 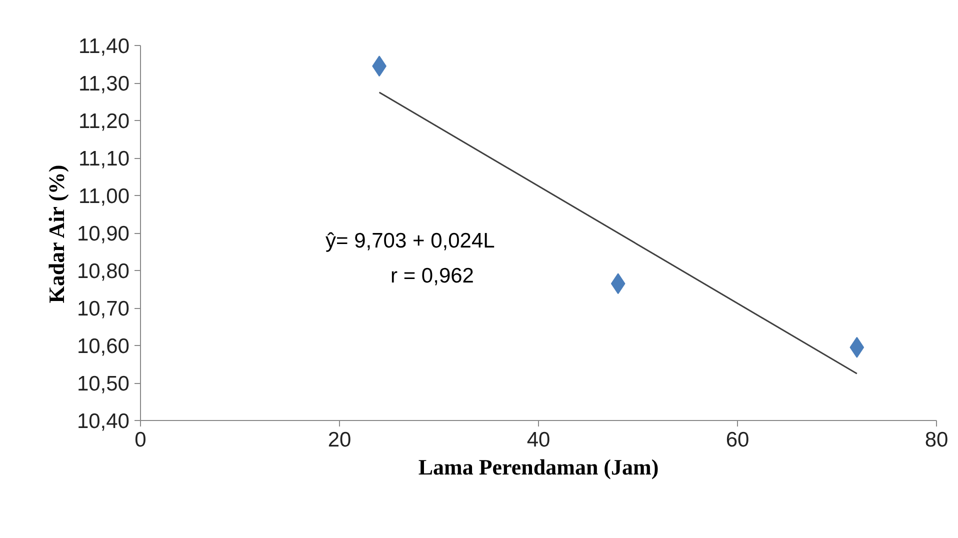 I want to click on y-tick-label: 10,80, so click(x=103, y=271).